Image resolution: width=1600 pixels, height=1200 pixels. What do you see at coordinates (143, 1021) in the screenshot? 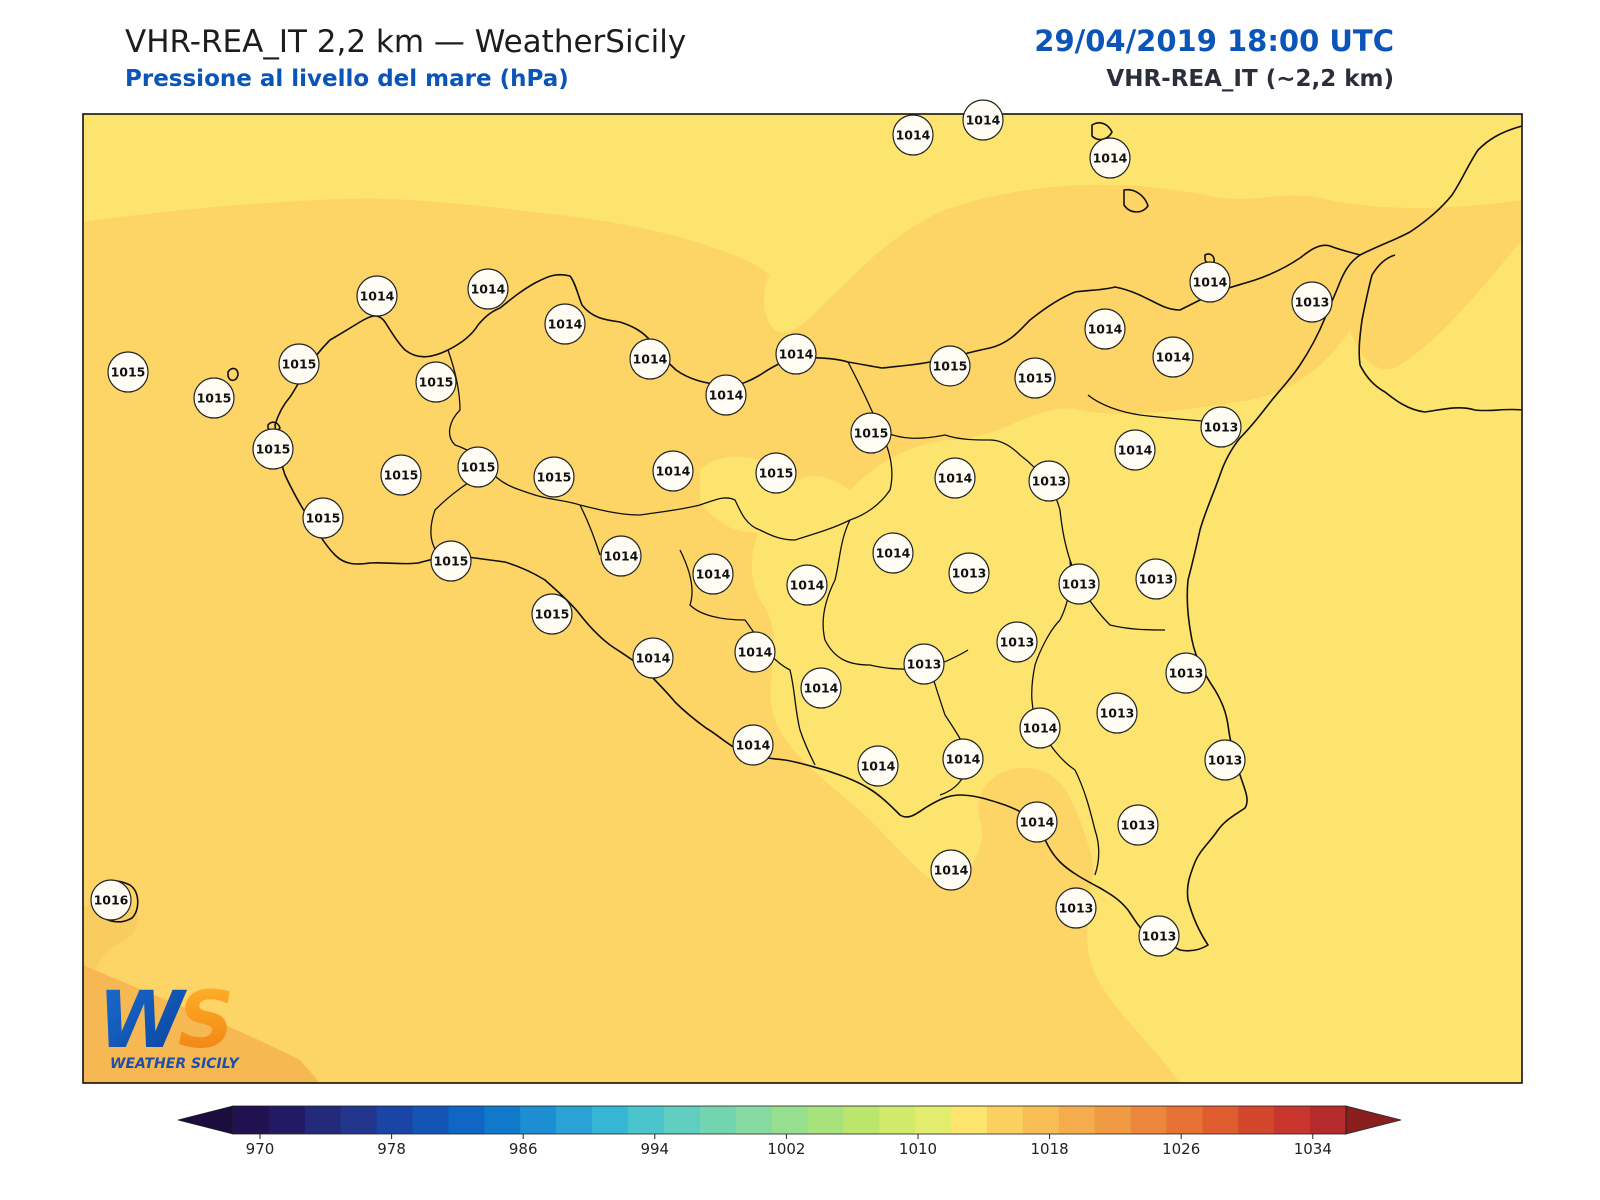
I see `logo-monogram-w: W` at bounding box center [143, 1021].